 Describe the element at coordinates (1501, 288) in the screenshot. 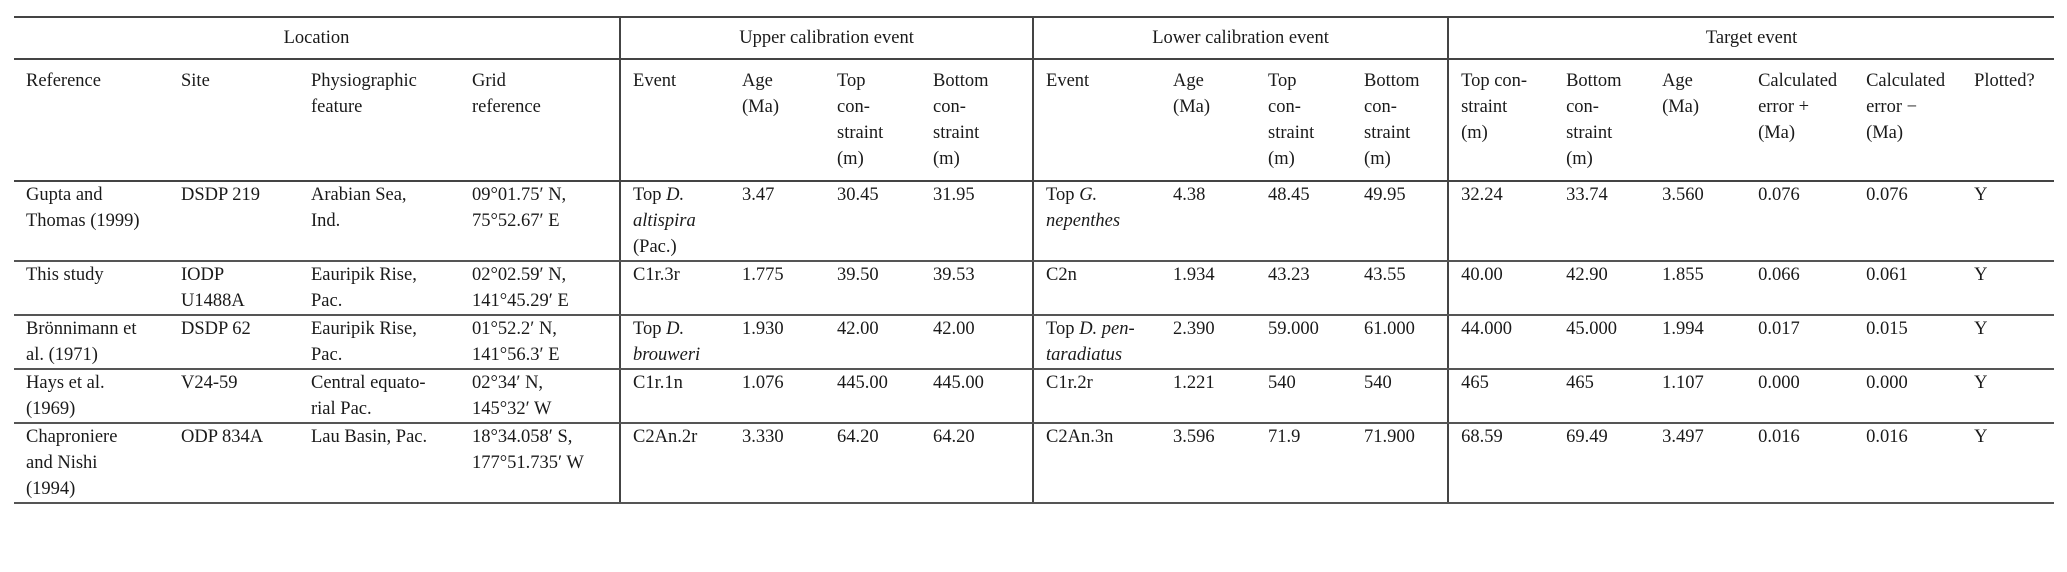

I see `cell-target-top: 40.00` at that location.